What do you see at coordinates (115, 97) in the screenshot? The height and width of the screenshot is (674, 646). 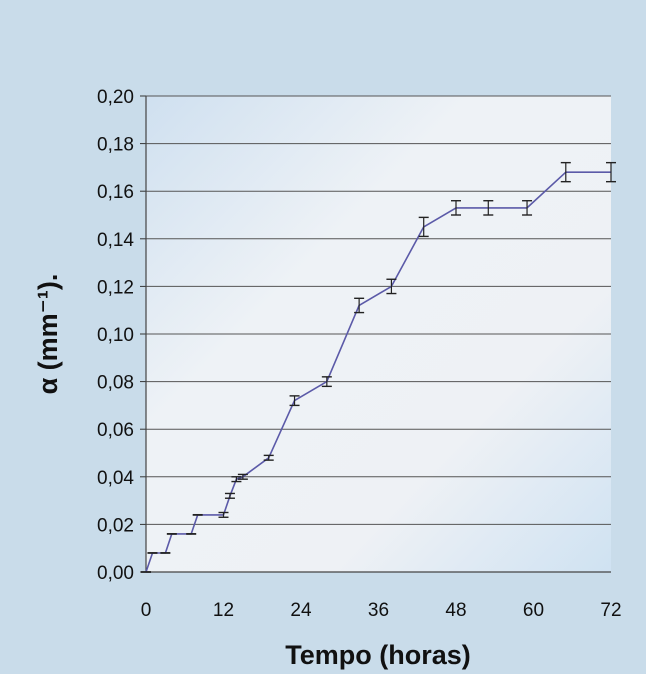 I see `y-tick-label: 0,20` at bounding box center [115, 97].